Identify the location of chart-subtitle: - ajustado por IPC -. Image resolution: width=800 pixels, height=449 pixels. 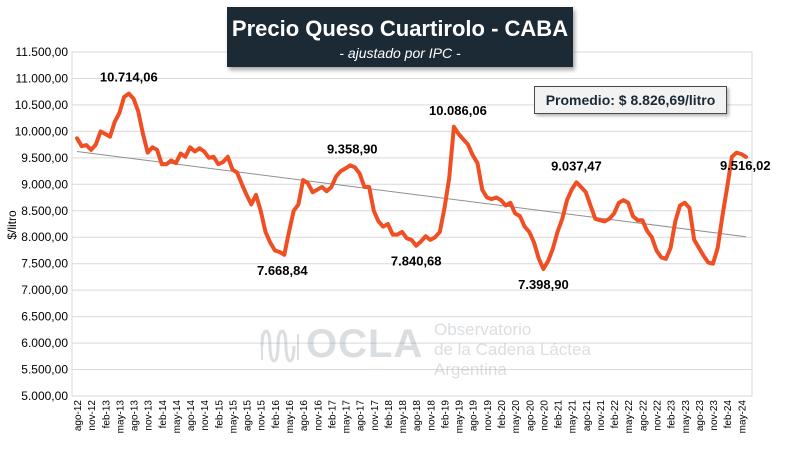
(400, 53).